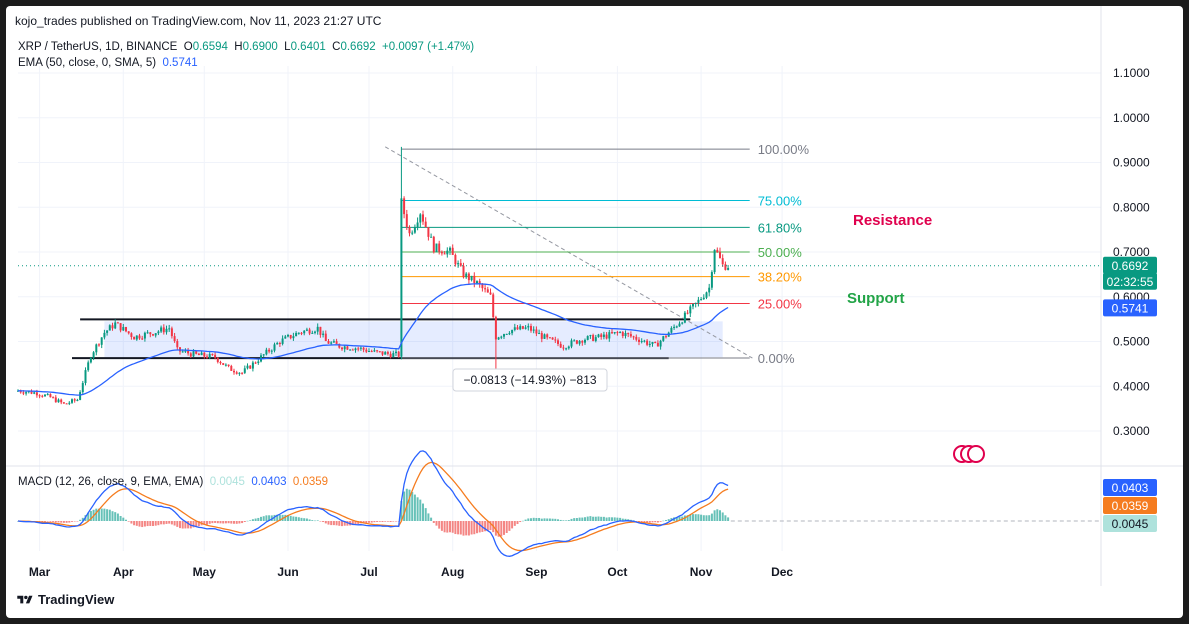 The image size is (1189, 624). Describe the element at coordinates (1131, 386) in the screenshot. I see `price-tick-label: 0.4000` at that location.